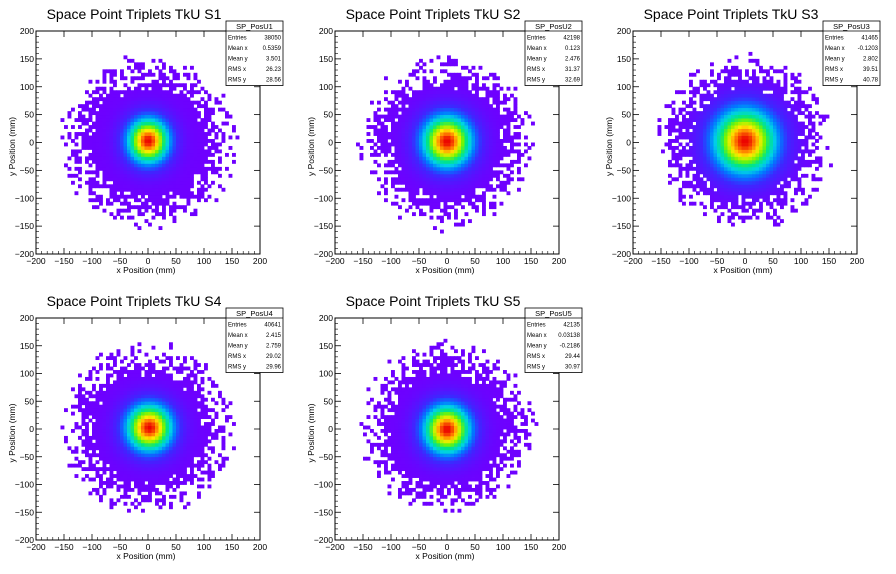 This screenshot has width=896, height=574. I want to click on x-tick-label: 50, so click(176, 261).